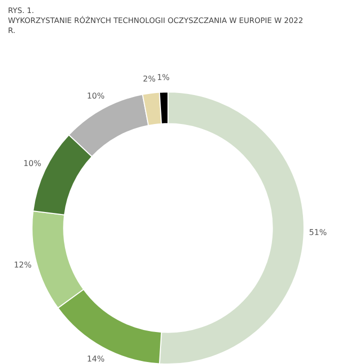  What do you see at coordinates (163, 77) in the screenshot?
I see `data-label: 1%` at bounding box center [163, 77].